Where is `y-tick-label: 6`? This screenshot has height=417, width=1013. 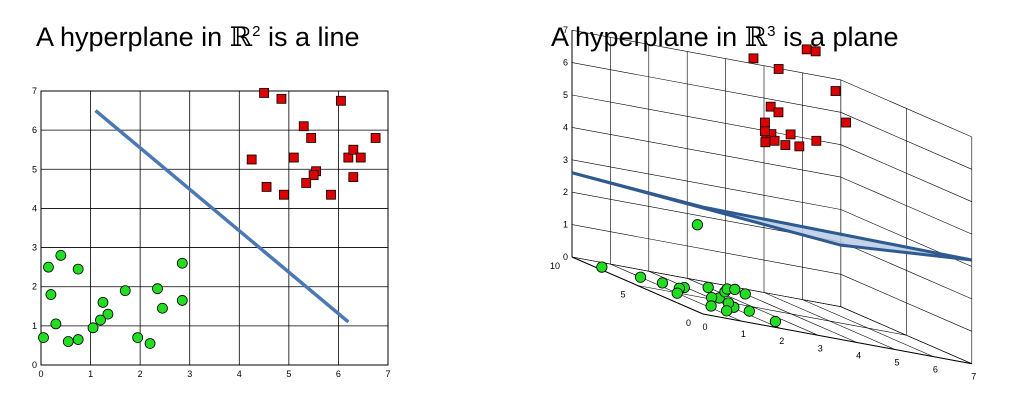
y-tick-label: 6 is located at coordinates (34, 130).